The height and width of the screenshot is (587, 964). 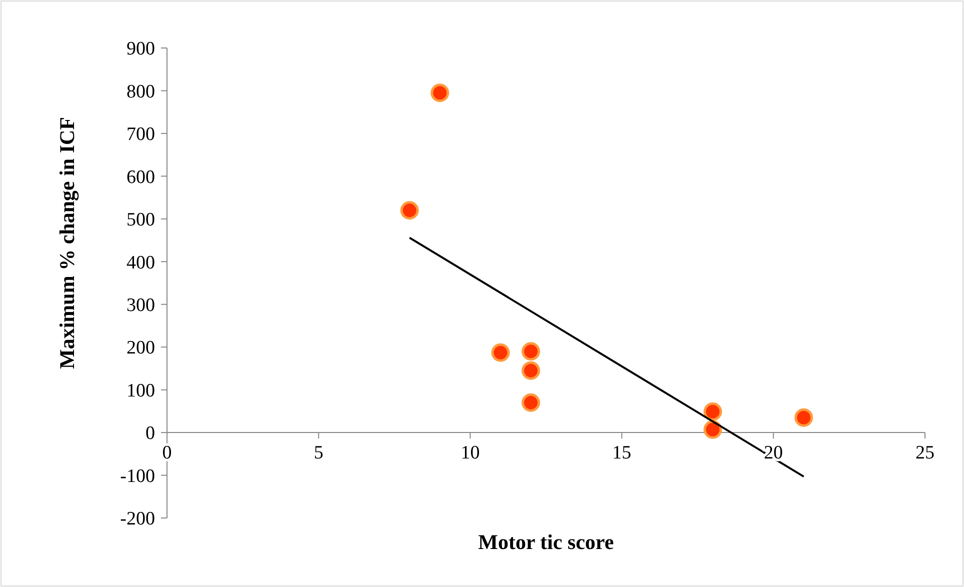 What do you see at coordinates (167, 453) in the screenshot?
I see `x-tick-label: 0` at bounding box center [167, 453].